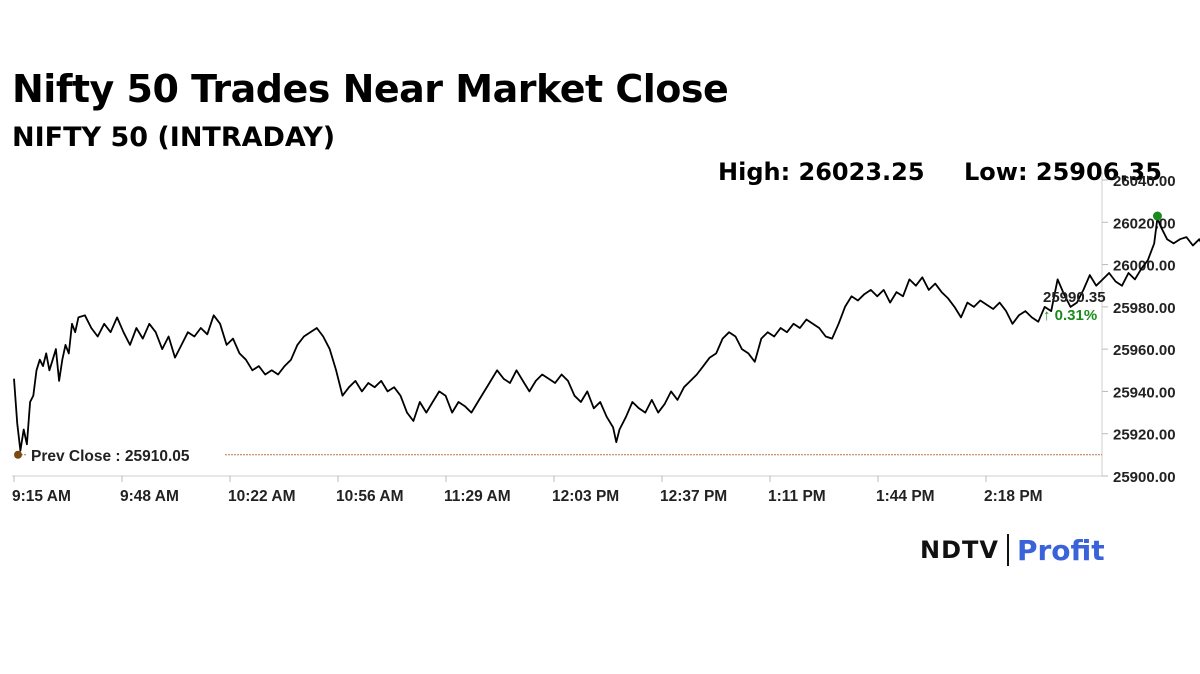 Image resolution: width=1200 pixels, height=674 pixels. Describe the element at coordinates (1012, 550) in the screenshot. I see `ndtv-profit-logo: NDTV Profit` at that location.